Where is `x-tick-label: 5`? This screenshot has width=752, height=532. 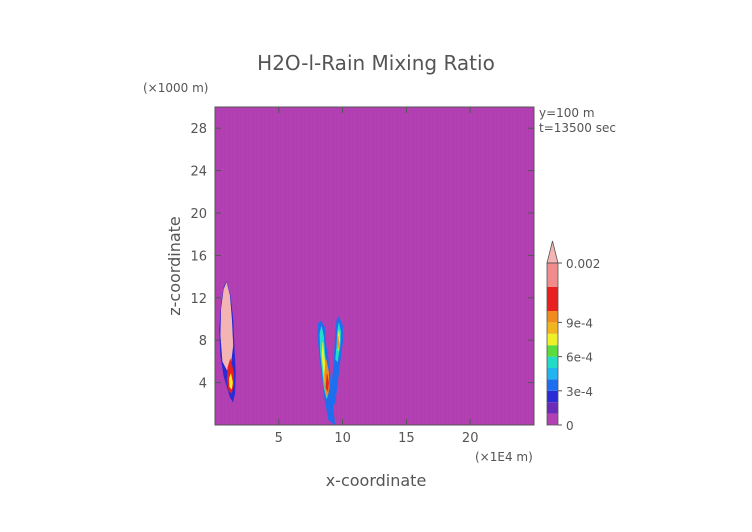
x-tick-label: 5 is located at coordinates (279, 438).